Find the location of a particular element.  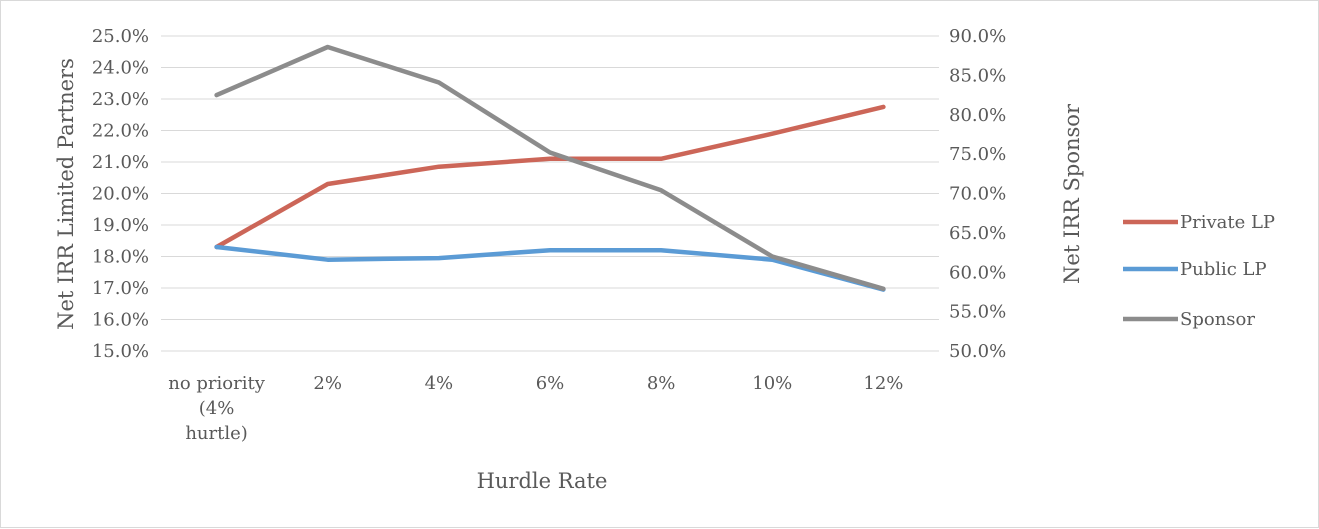

left-tick-label: 16.0% is located at coordinates (120, 320).